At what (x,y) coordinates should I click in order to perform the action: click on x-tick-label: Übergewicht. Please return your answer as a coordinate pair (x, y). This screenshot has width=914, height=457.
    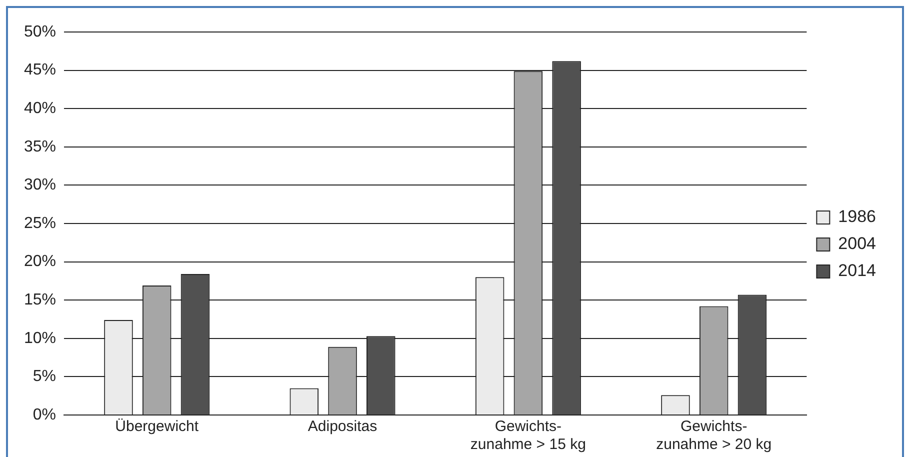
    Looking at the image, I should click on (157, 427).